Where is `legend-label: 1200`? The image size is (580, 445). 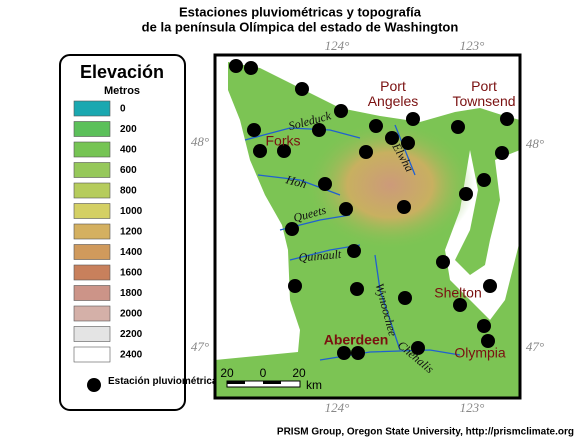
legend-label: 1200 is located at coordinates (131, 232).